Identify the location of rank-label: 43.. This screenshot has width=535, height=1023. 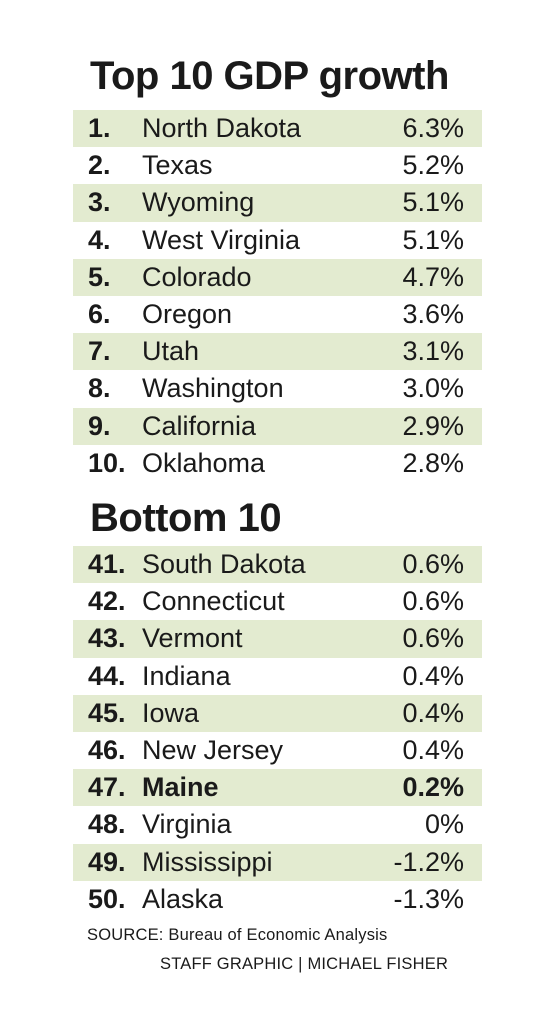
(107, 638).